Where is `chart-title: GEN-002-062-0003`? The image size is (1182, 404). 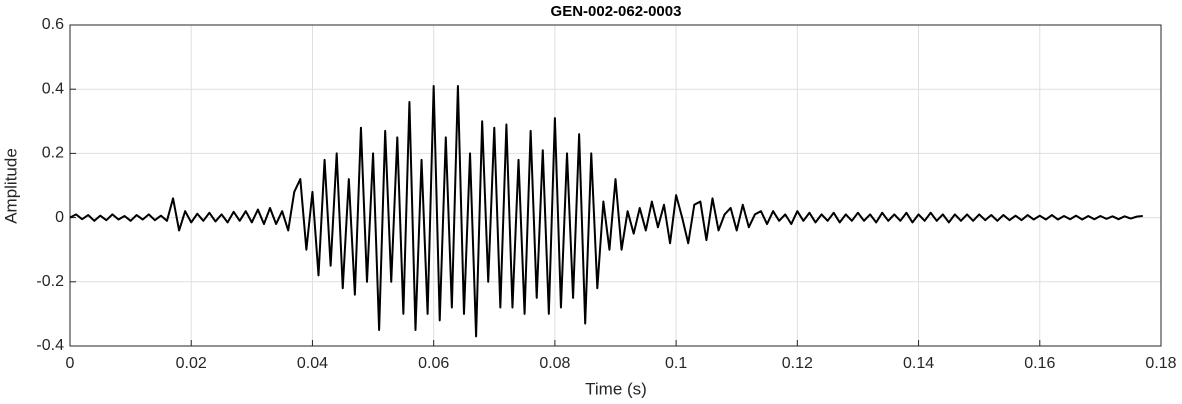 chart-title: GEN-002-062-0003 is located at coordinates (616, 11).